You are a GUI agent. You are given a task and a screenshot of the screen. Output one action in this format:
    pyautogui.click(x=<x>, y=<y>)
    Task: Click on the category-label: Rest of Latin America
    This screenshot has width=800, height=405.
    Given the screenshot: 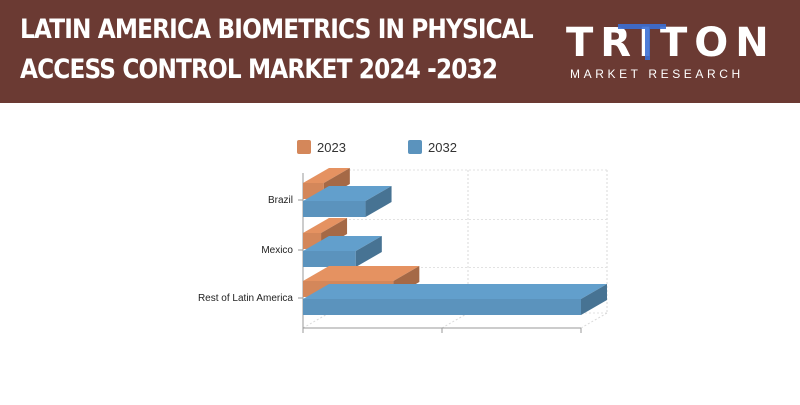 What is the action you would take?
    pyautogui.click(x=245, y=298)
    